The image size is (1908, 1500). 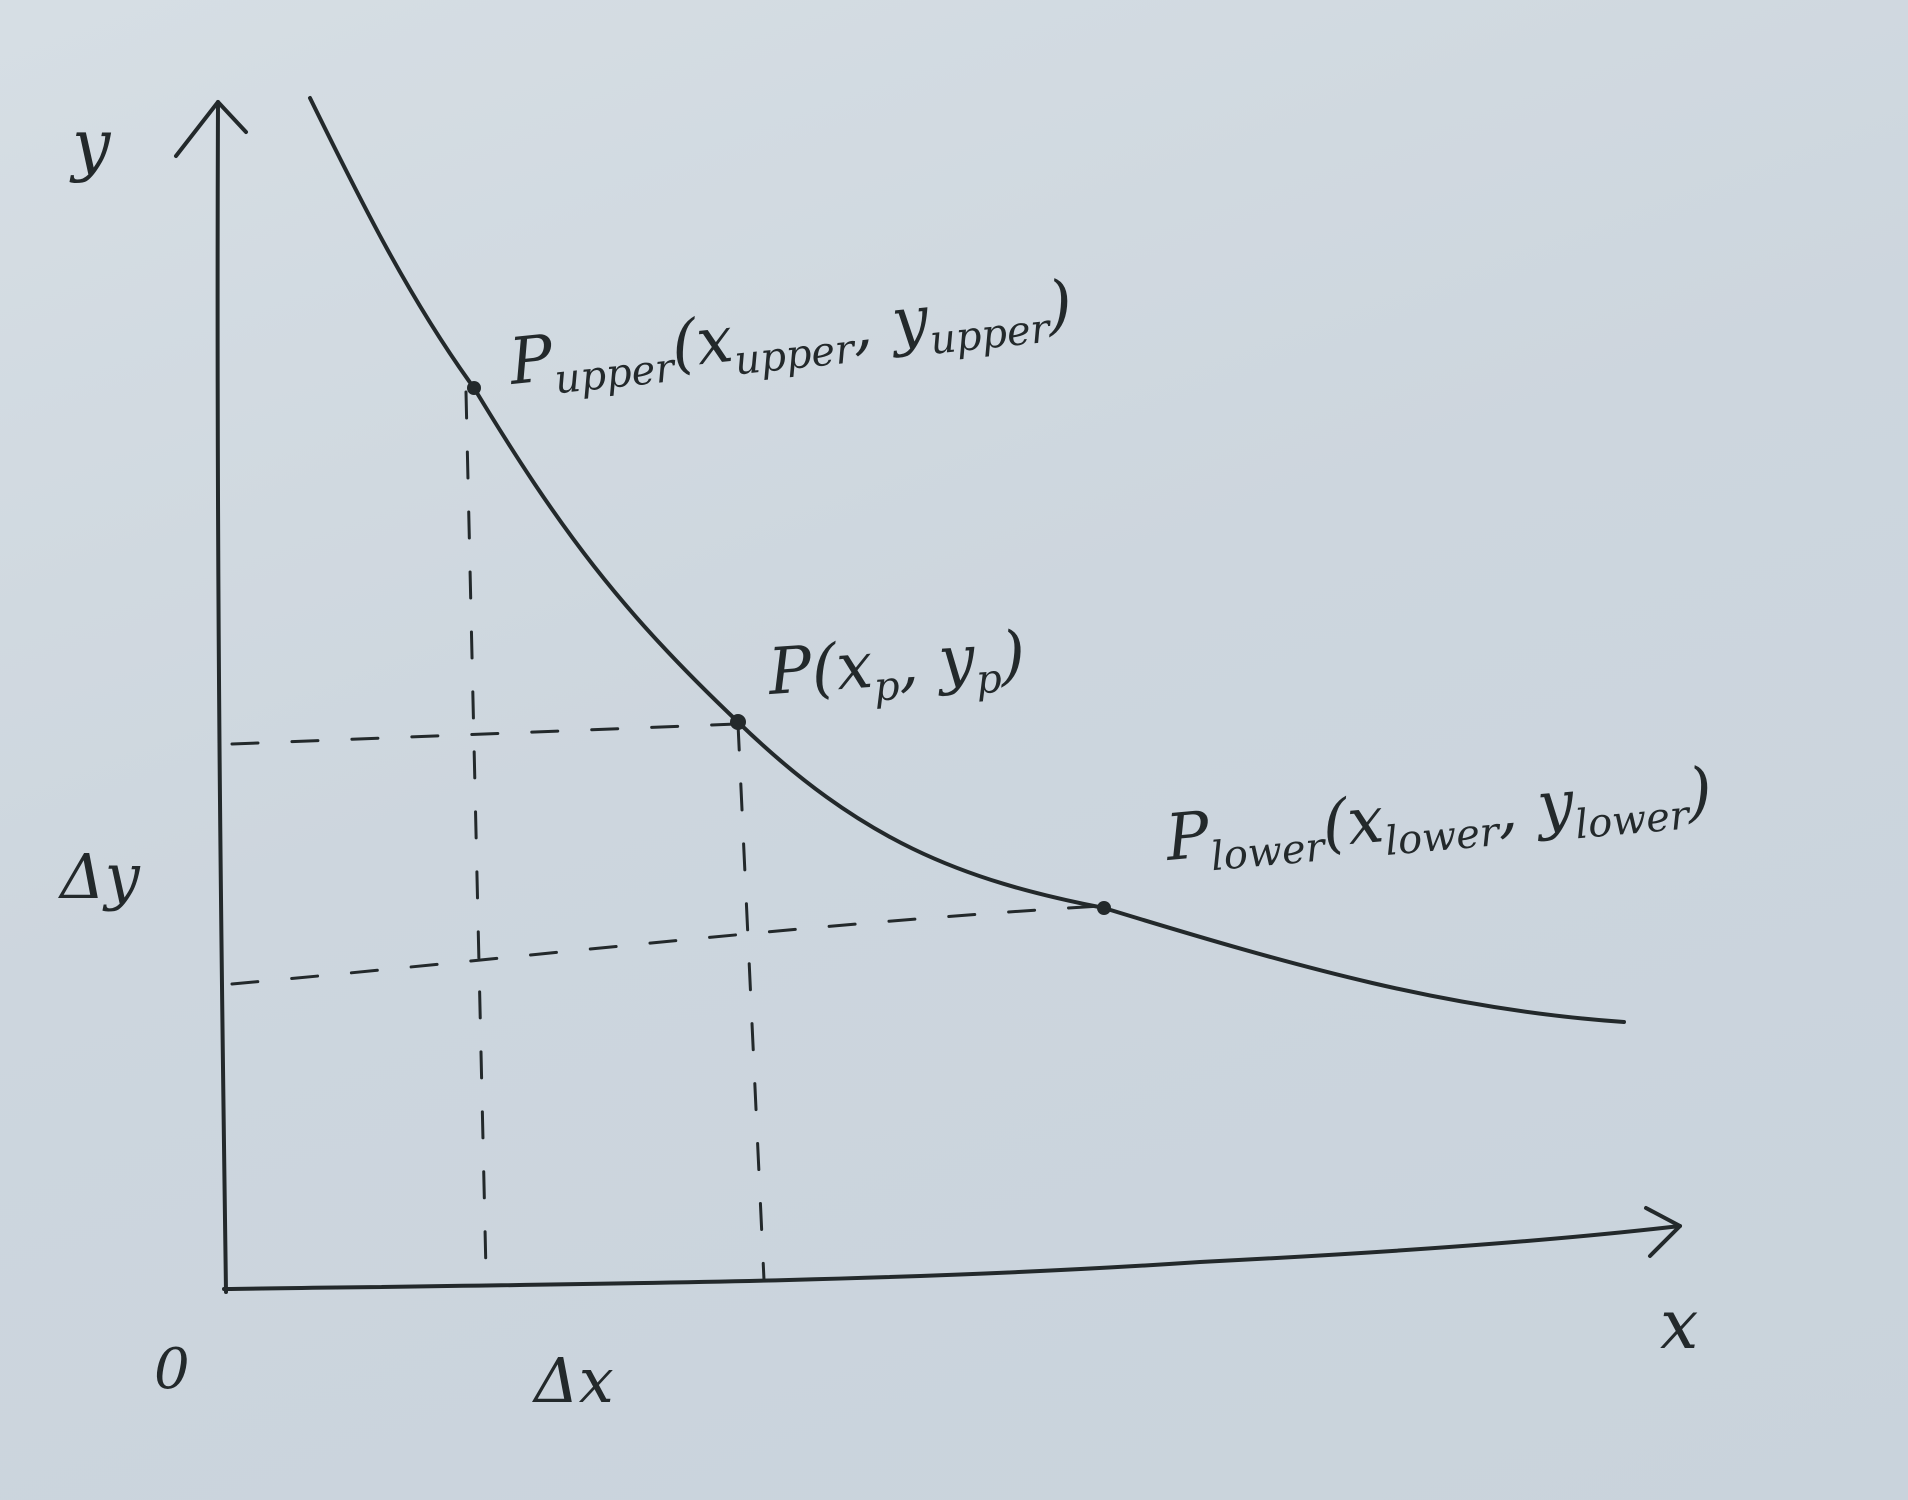 I want to click on y-axis-label: y, so click(x=90, y=145).